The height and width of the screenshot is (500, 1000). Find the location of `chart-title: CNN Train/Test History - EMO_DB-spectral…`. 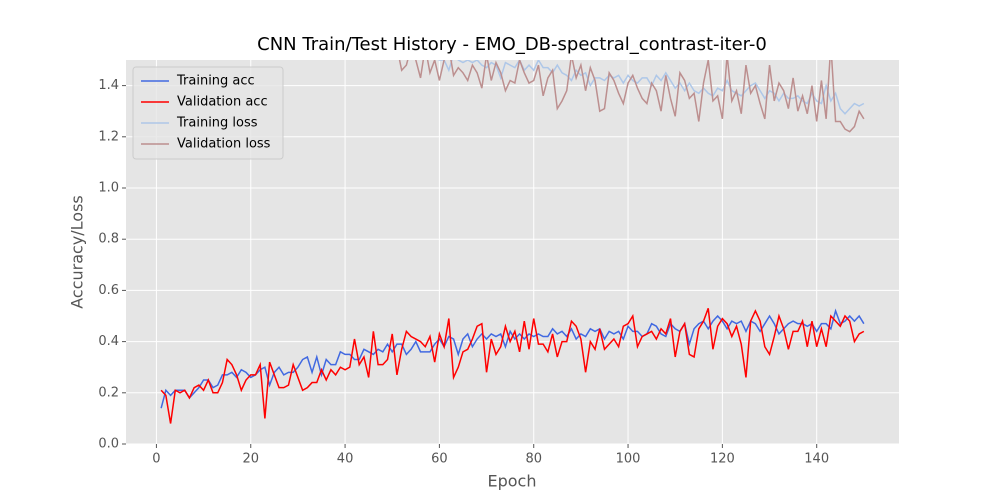

chart-title: CNN Train/Test History - EMO_DB-spectral… is located at coordinates (512, 44).